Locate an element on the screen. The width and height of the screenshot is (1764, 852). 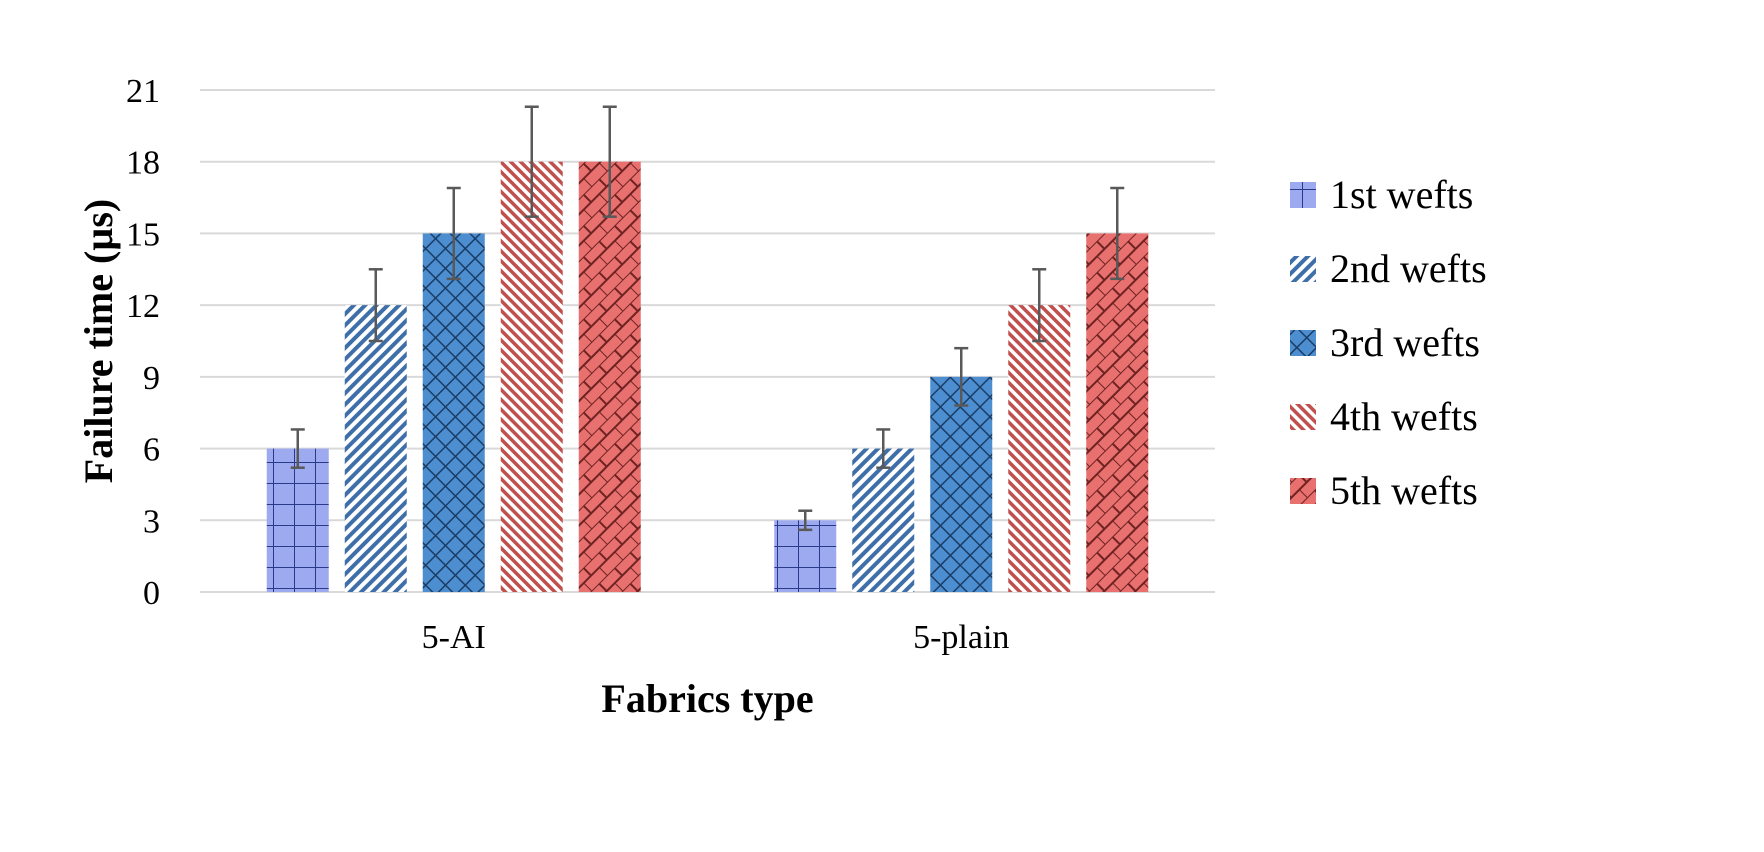
x-category-label: 5-AI is located at coordinates (454, 637).